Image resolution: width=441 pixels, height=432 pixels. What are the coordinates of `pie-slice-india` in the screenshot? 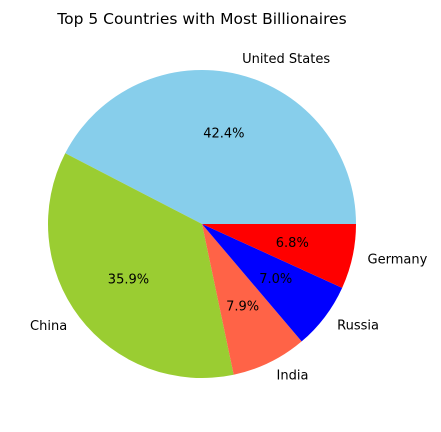 It's located at (252, 299).